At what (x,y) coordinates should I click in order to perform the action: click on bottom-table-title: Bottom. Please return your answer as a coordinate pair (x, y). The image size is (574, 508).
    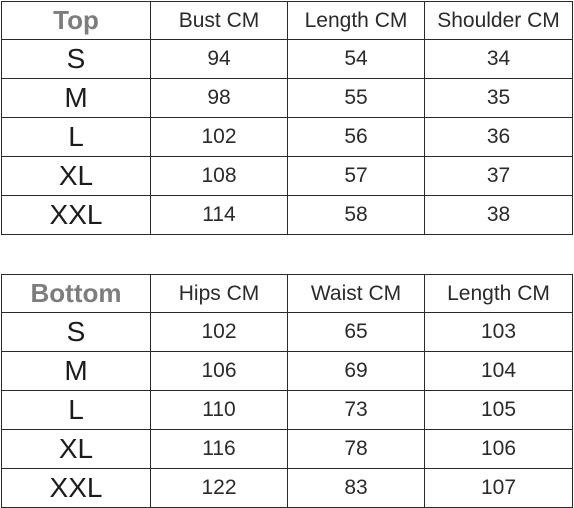
    Looking at the image, I should click on (76, 293).